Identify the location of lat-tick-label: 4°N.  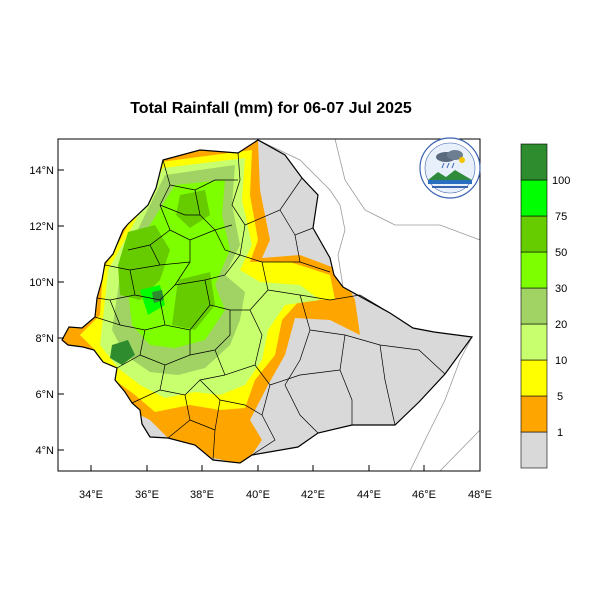
(45, 451).